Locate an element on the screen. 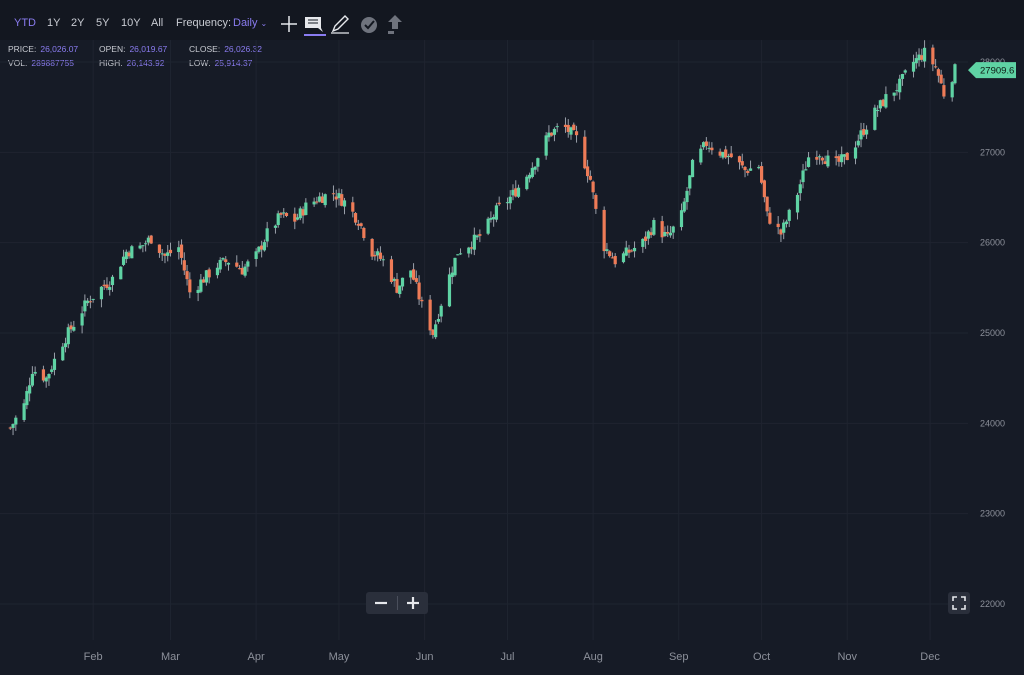 The width and height of the screenshot is (1024, 675). range-ytd: YTD is located at coordinates (25, 23).